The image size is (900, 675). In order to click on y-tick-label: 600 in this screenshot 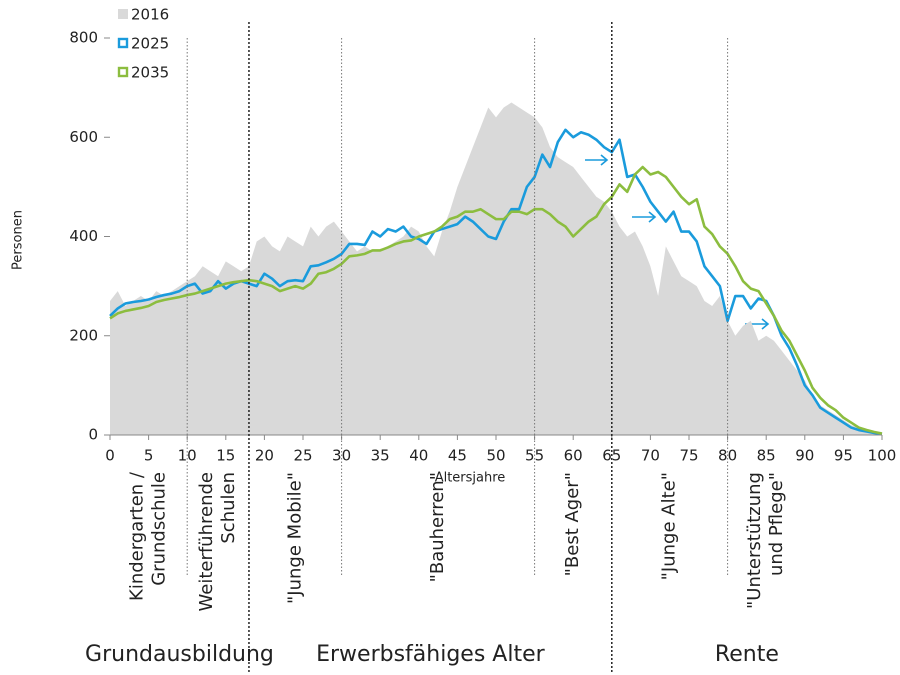, I will do `click(83, 137)`.